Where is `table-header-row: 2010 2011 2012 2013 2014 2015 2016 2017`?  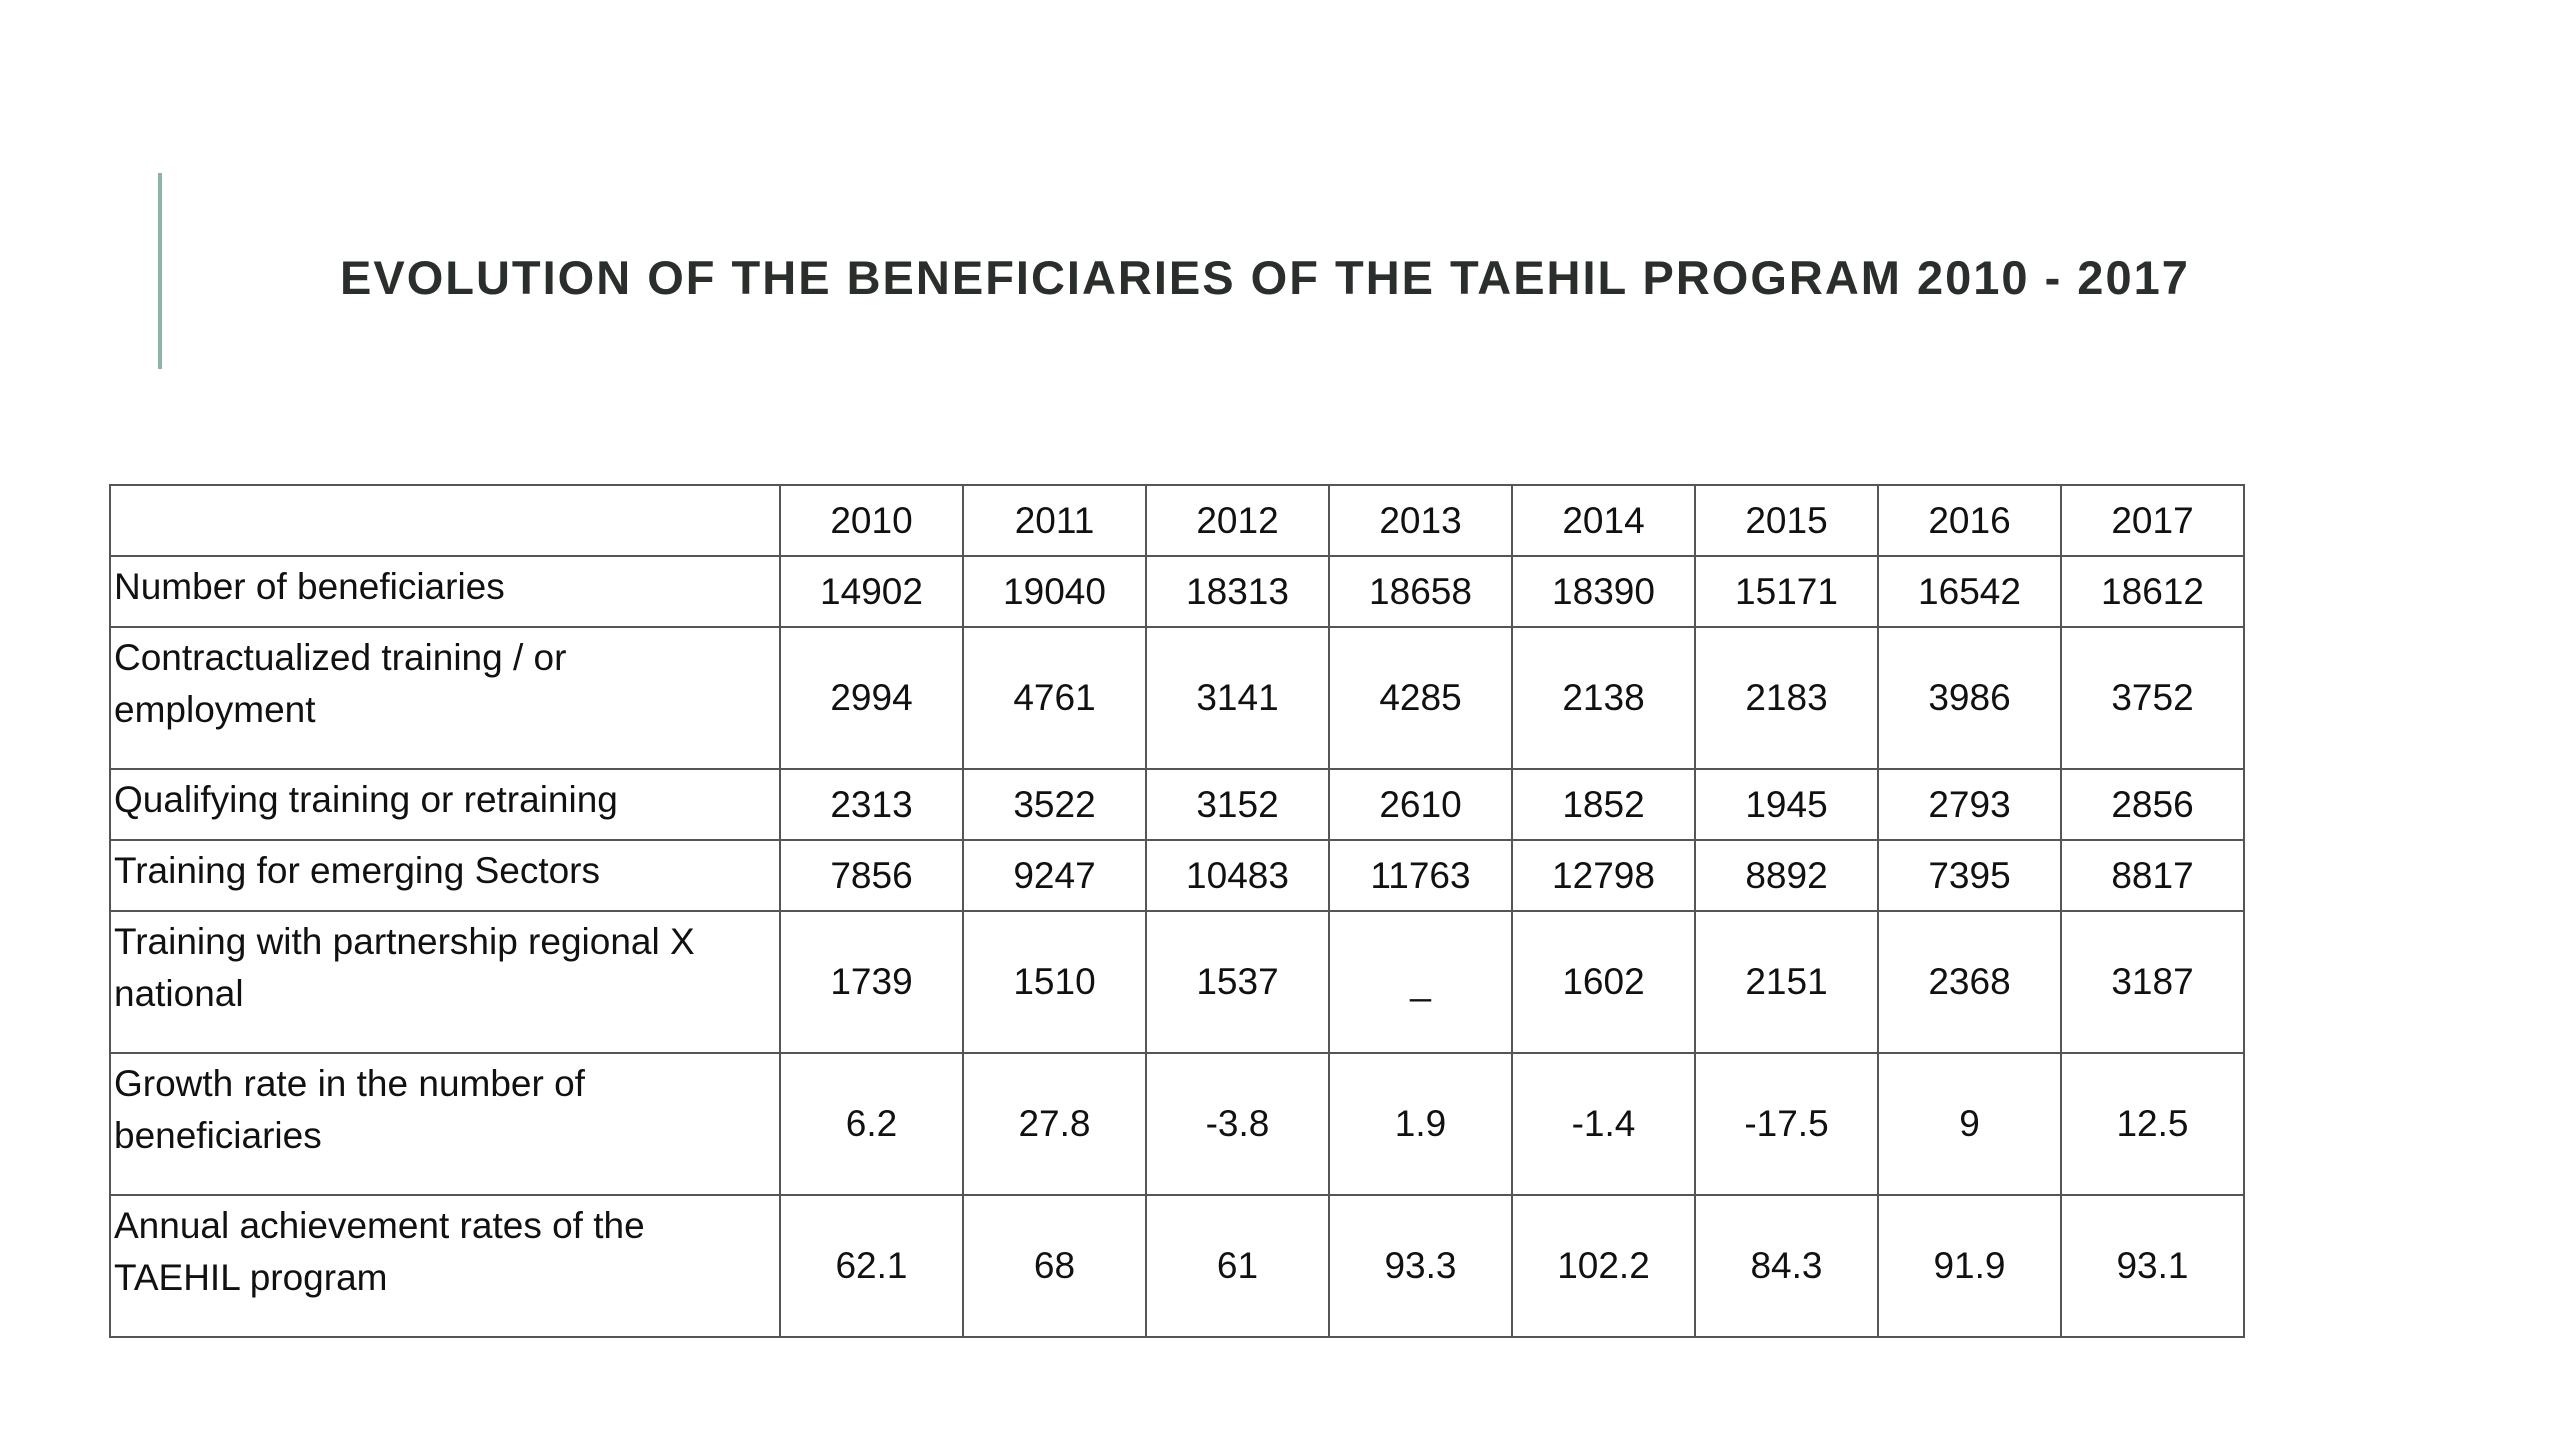 table-header-row: 2010 2011 2012 2013 2014 2015 2016 2017 is located at coordinates (1177, 520).